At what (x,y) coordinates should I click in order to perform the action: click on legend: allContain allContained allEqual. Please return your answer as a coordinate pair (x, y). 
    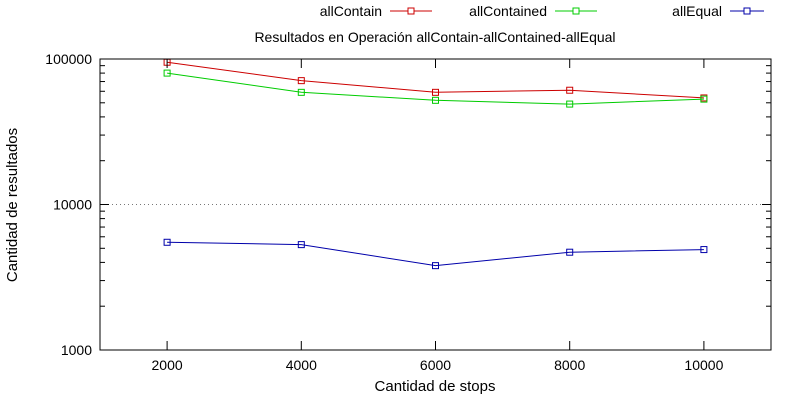
    Looking at the image, I should click on (542, 11).